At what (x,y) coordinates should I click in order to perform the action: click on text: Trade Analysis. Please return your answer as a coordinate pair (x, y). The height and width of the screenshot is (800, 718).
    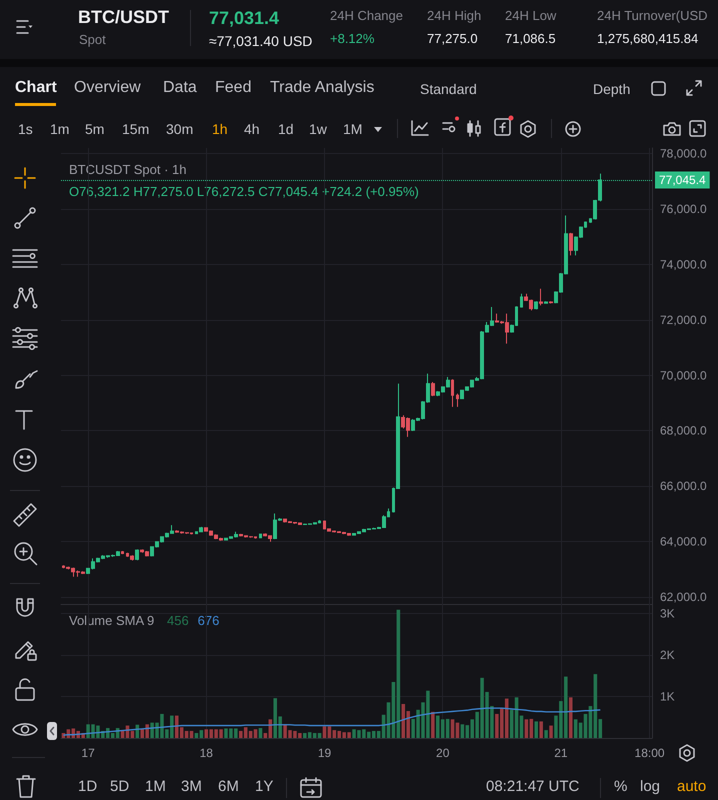
    Looking at the image, I should click on (322, 88).